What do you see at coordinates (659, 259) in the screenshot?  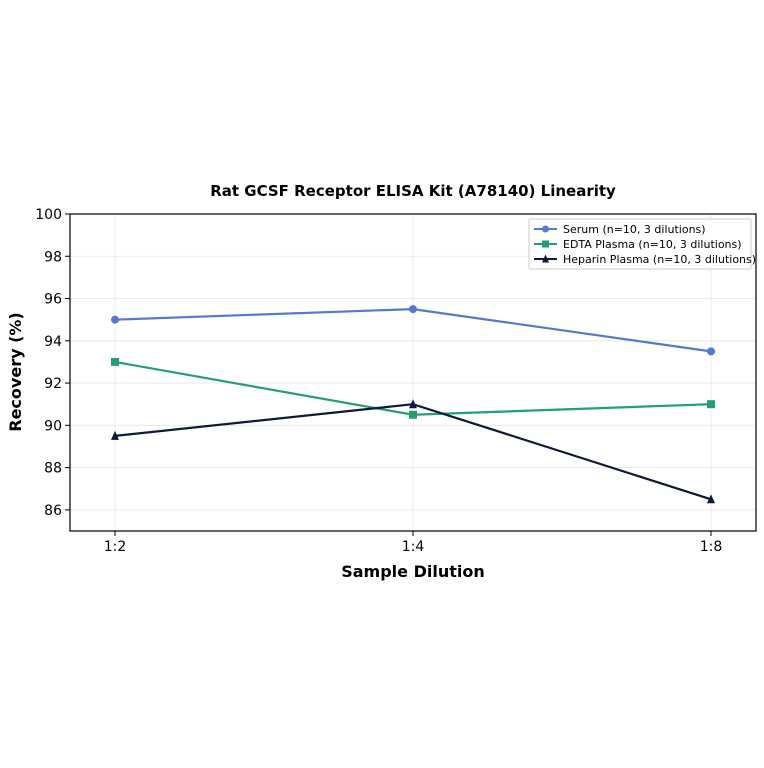 I see `legend-label: Heparin Plasma (n=10, 3 dilutions)` at bounding box center [659, 259].